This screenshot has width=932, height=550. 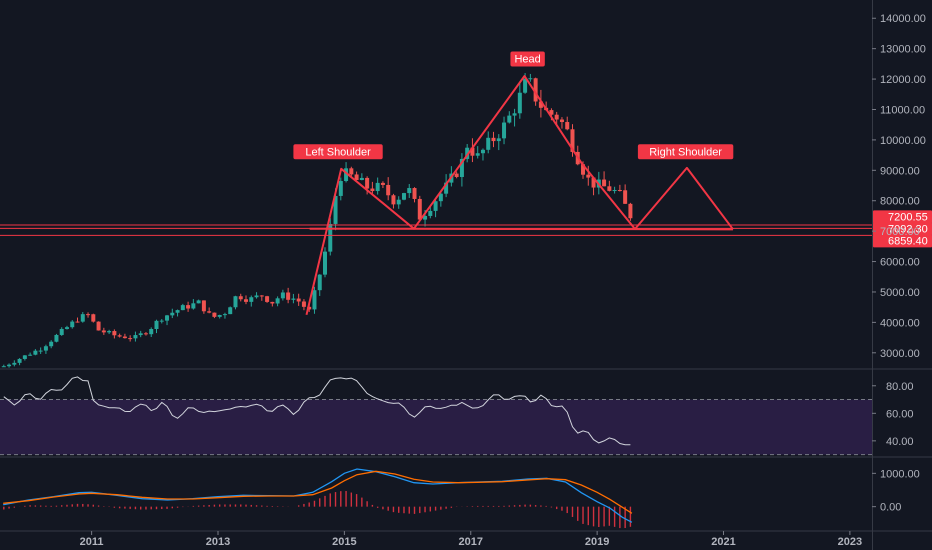 I want to click on rsi-band, so click(x=436, y=427).